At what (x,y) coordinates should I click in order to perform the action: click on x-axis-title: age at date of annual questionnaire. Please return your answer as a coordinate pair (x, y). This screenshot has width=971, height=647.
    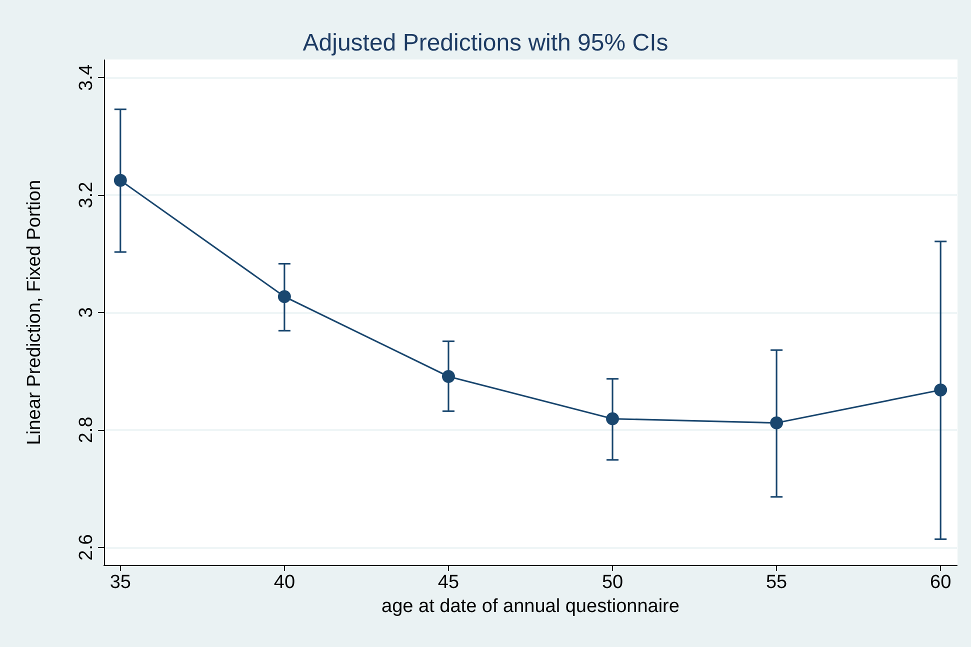
    Looking at the image, I should click on (531, 606).